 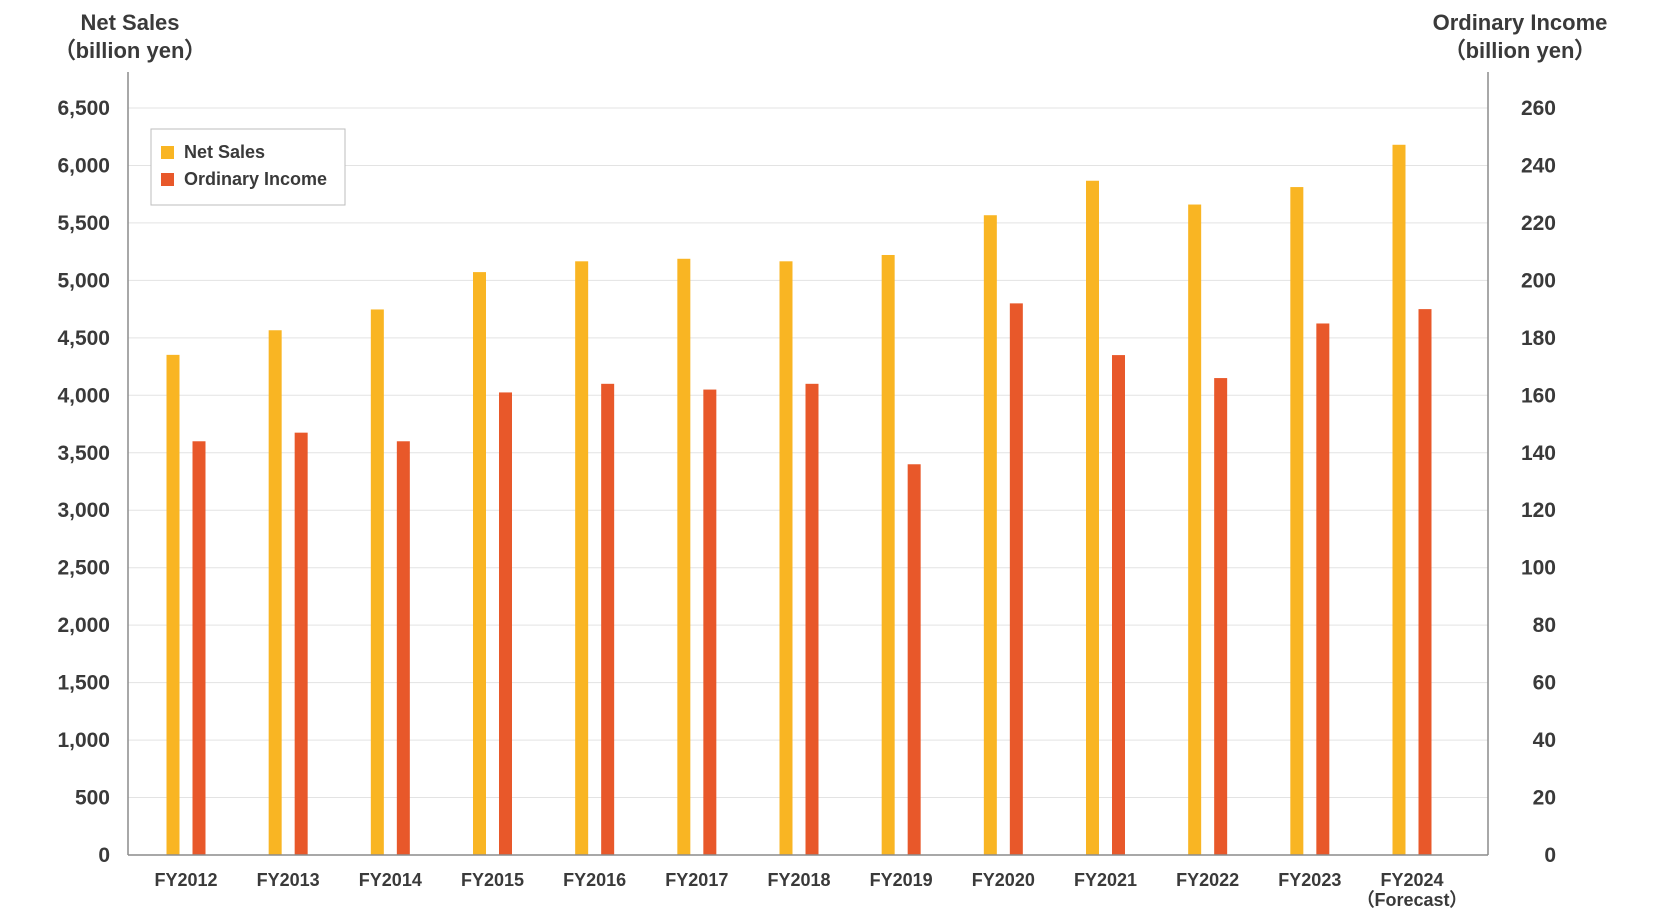 What do you see at coordinates (288, 880) in the screenshot?
I see `category-label: FY2013` at bounding box center [288, 880].